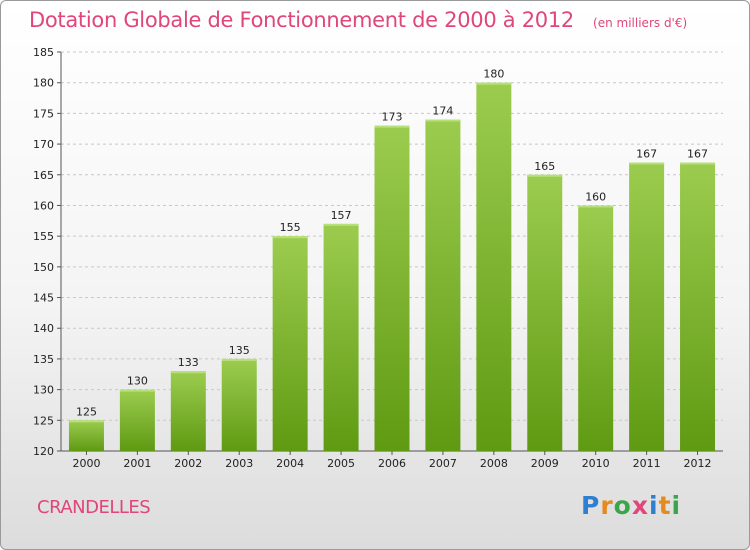  Describe the element at coordinates (494, 266) in the screenshot. I see `bar-2008` at that location.